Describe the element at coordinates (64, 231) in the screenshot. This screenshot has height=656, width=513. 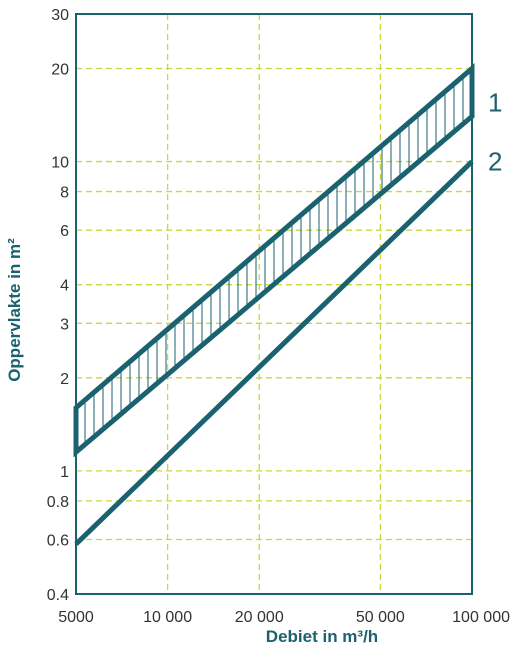
I see `y-tick-label: 6` at that location.